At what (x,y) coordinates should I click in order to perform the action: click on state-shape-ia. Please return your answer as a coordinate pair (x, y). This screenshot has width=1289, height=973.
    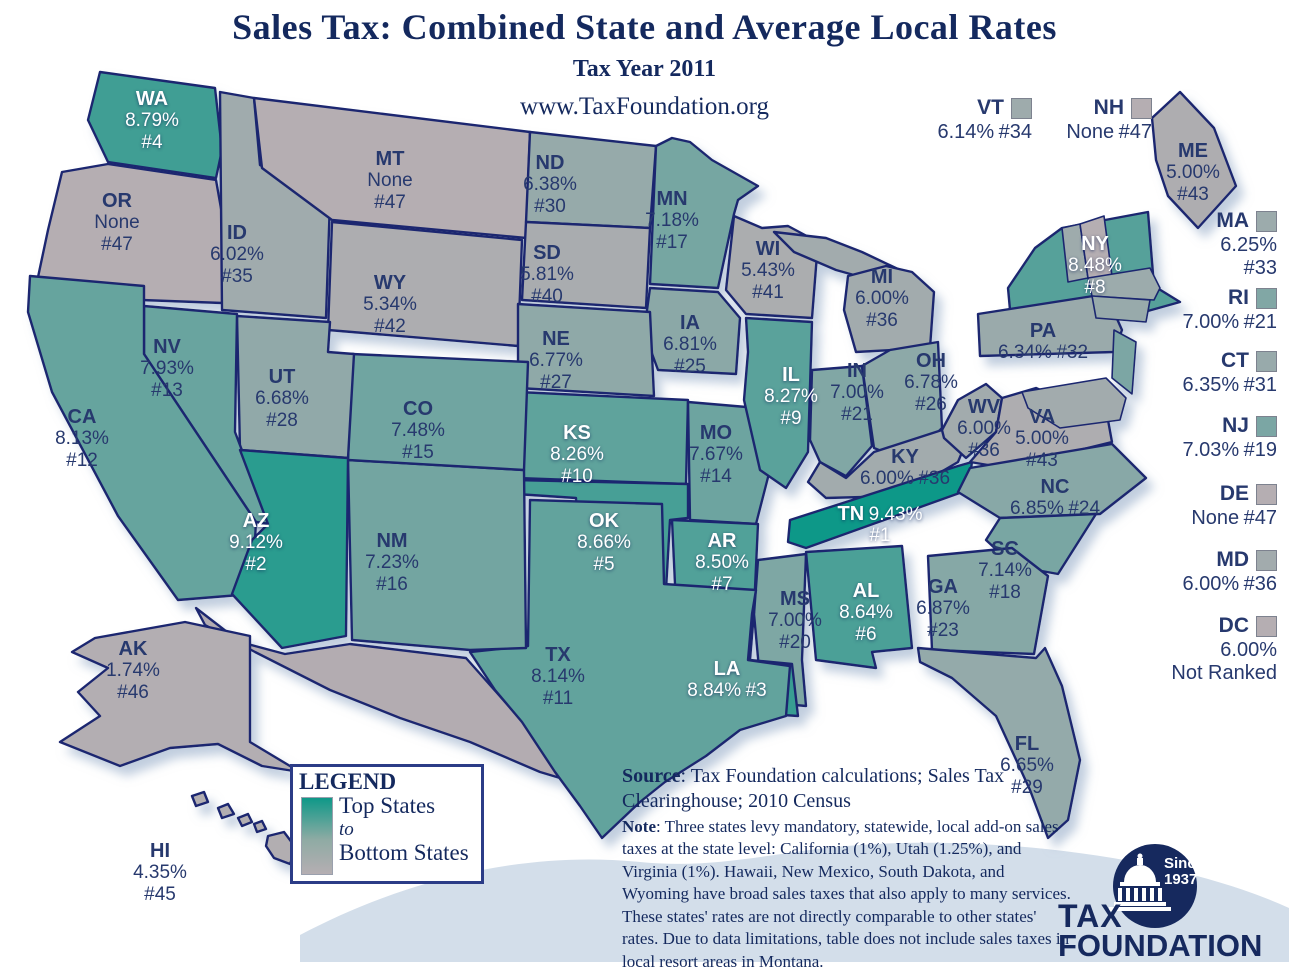
    Looking at the image, I should click on (692, 331).